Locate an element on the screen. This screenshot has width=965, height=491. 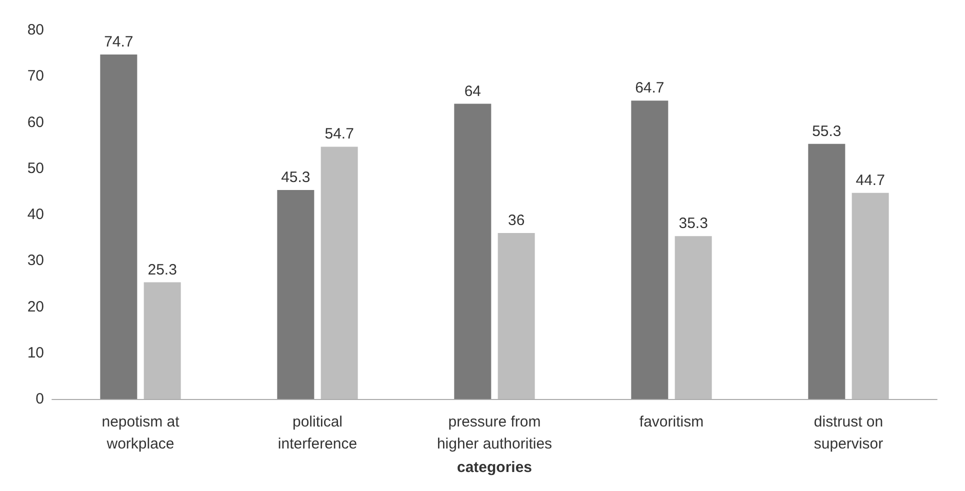
y-tick-label: 80 is located at coordinates (35, 30).